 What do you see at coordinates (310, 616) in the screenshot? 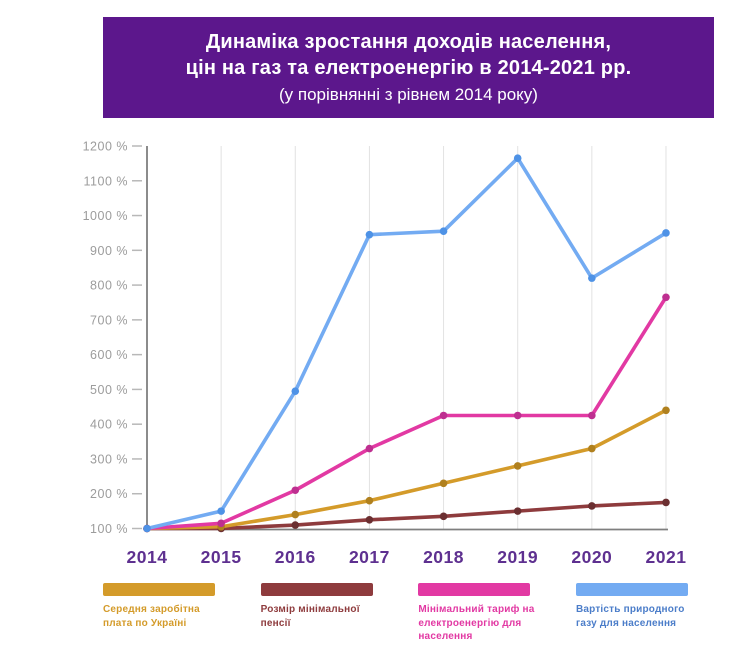
I see `legend-label: Розмір мінімальної пенсії` at bounding box center [310, 616].